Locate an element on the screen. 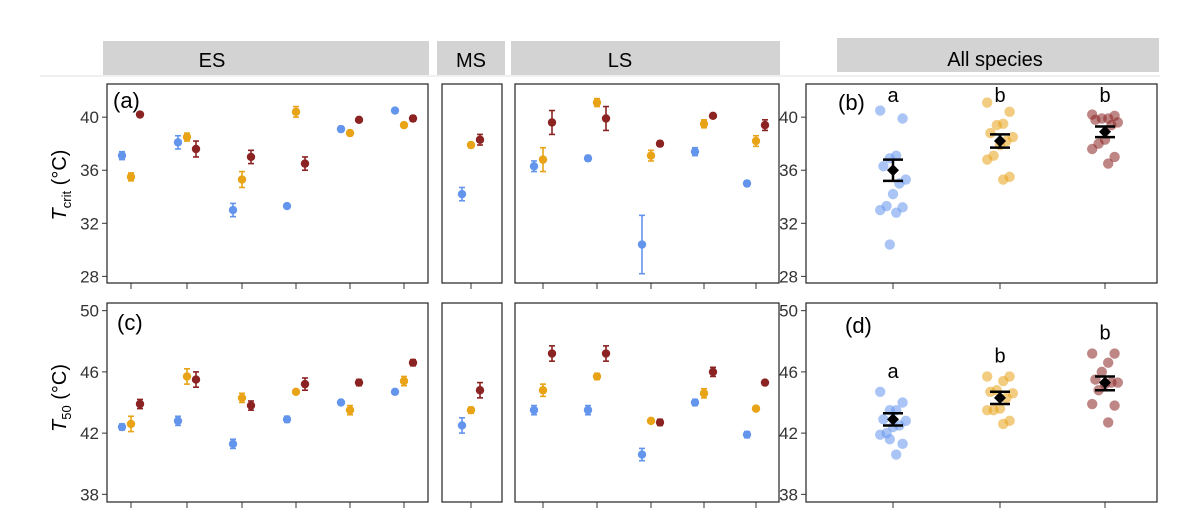 This screenshot has height=514, width=1200. strip-ls: LS is located at coordinates (645, 58).